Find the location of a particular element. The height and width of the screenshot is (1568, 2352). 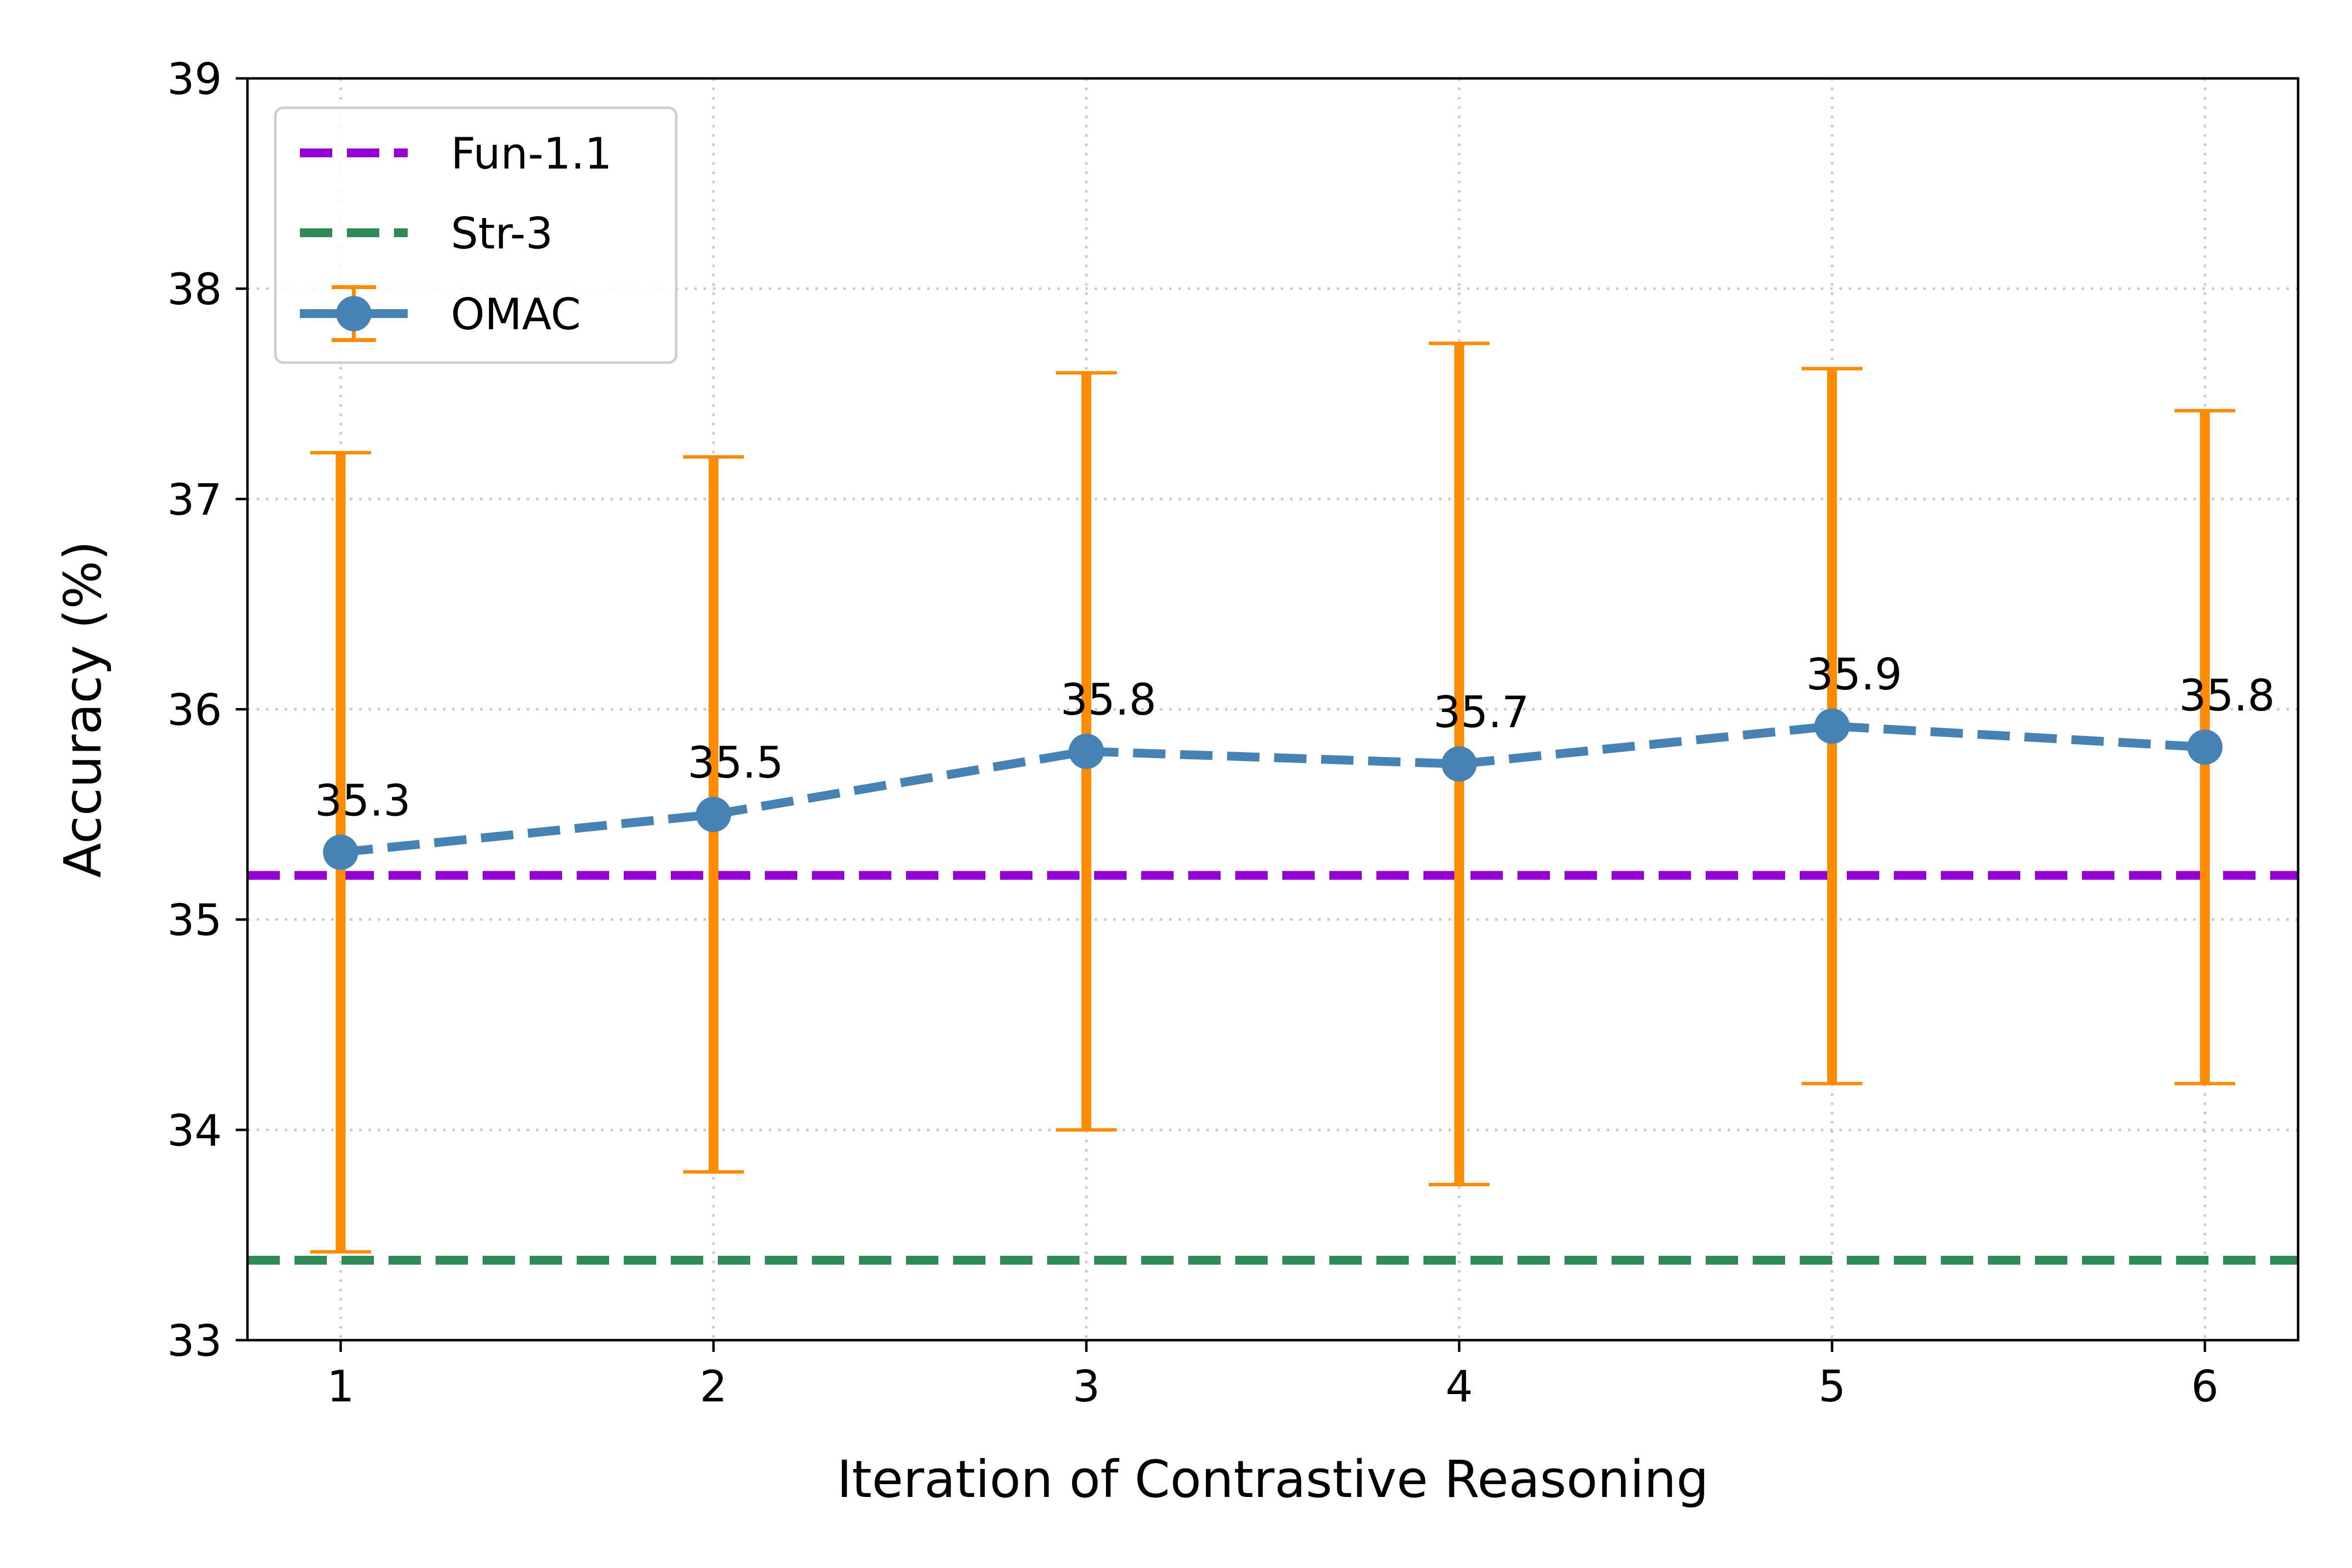

y-axis-label: Accuracy (%) is located at coordinates (83, 709).